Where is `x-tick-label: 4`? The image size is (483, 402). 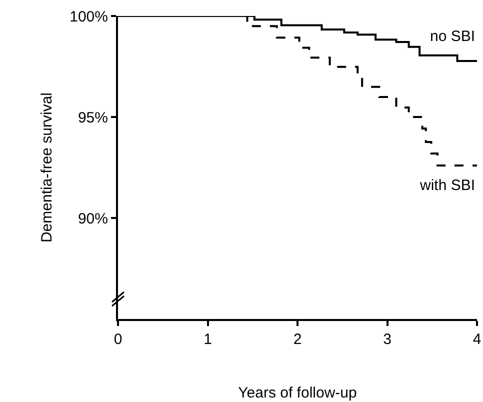
x-tick-label: 4 is located at coordinates (477, 339).